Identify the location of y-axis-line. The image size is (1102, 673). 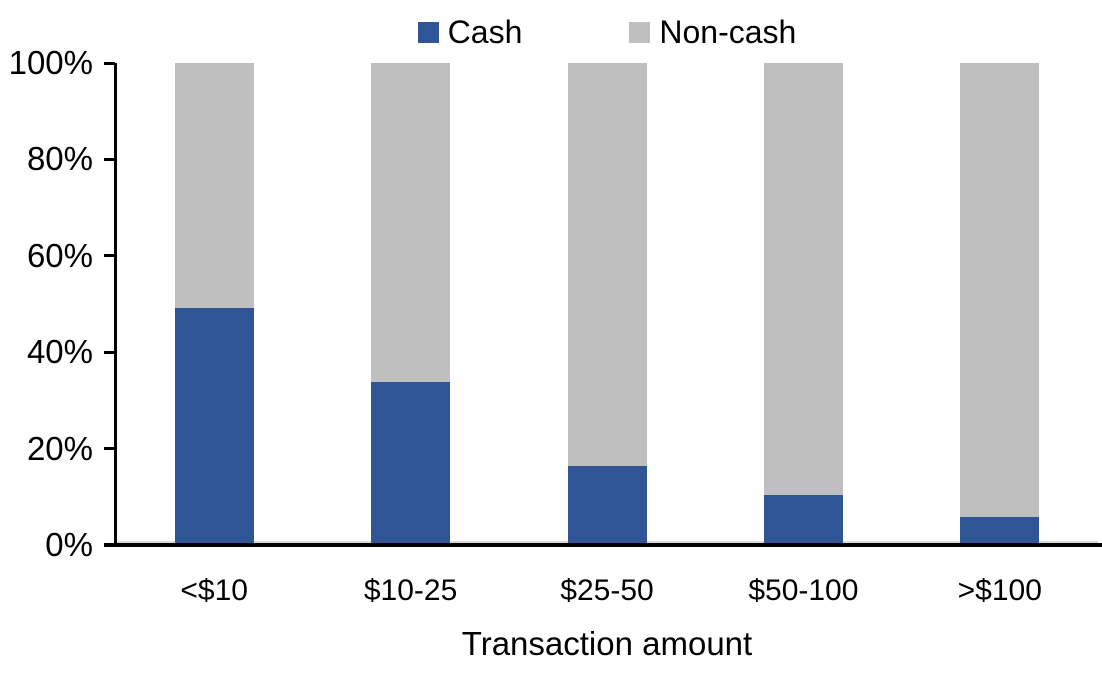
(115, 305).